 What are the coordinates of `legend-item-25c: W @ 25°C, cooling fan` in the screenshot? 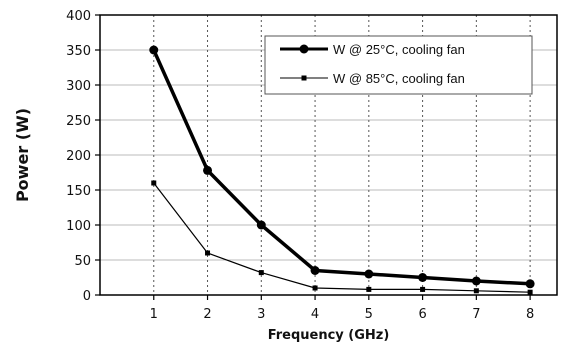 It's located at (372, 49).